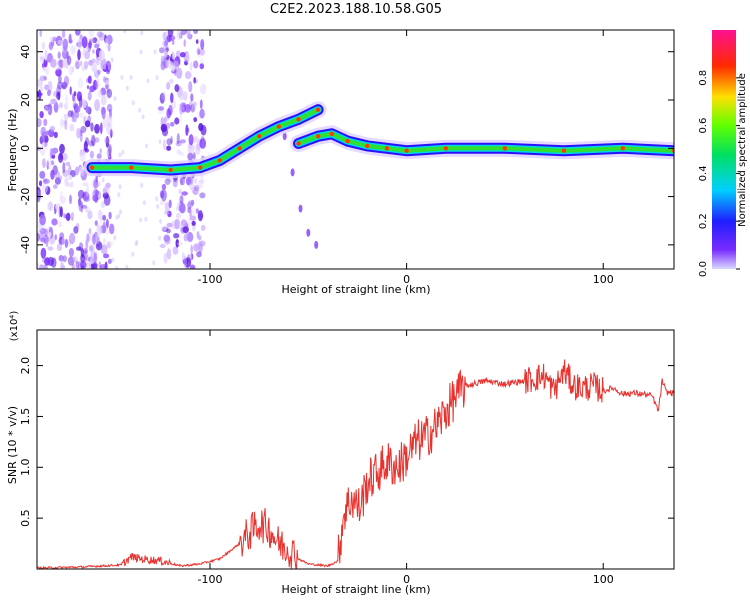 This screenshot has width=750, height=600. I want to click on y-tick-label: -40, so click(25, 245).